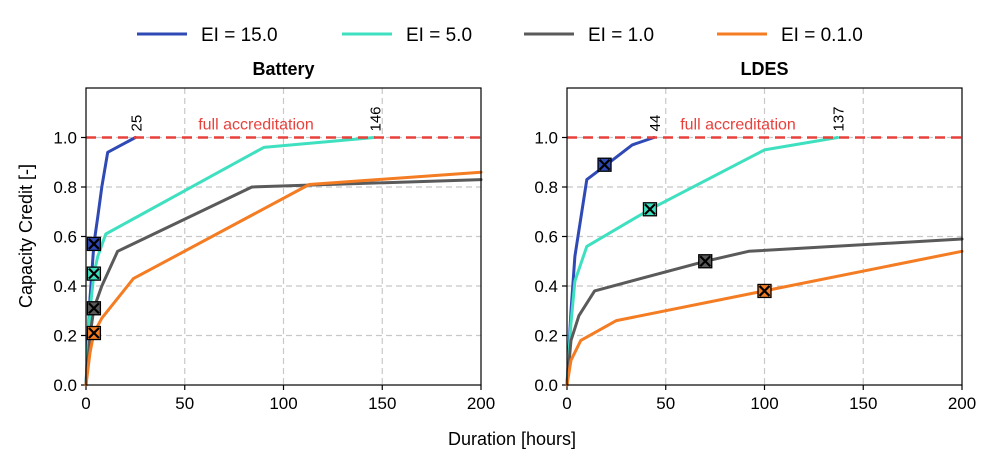 The image size is (995, 466). What do you see at coordinates (512, 439) in the screenshot?
I see `x-axis-label: Duration [hours]` at bounding box center [512, 439].